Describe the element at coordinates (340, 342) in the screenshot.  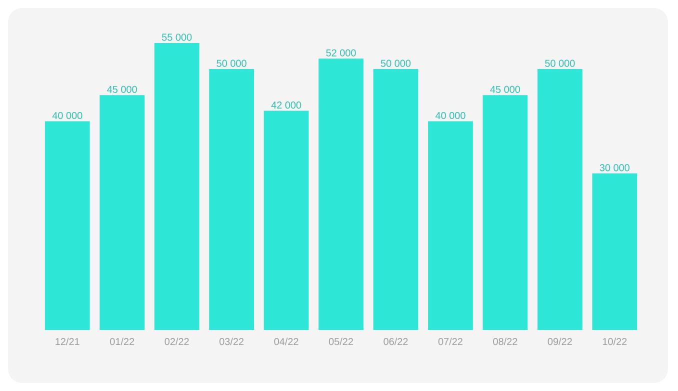
I see `x-tick-label: 05/22` at that location.